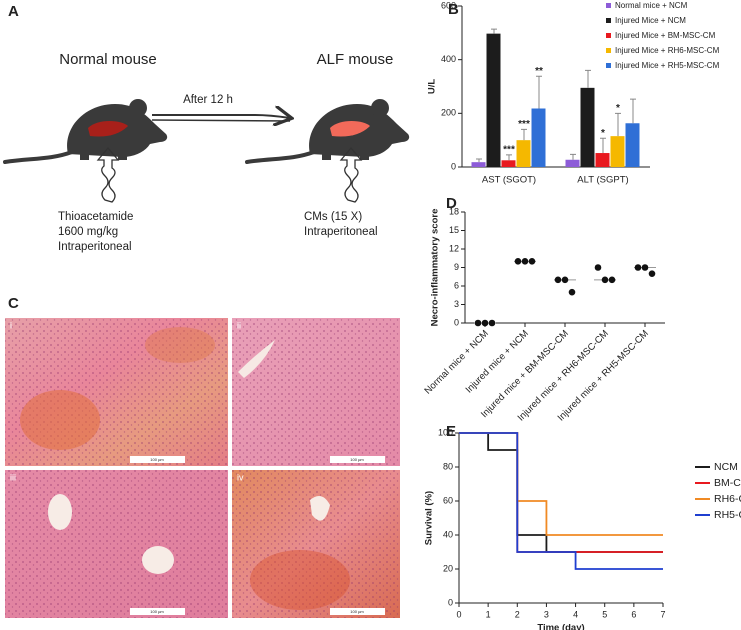  What do you see at coordinates (429, 518) in the screenshot?
I see `y-axis-label: Survival (%)` at bounding box center [429, 518].